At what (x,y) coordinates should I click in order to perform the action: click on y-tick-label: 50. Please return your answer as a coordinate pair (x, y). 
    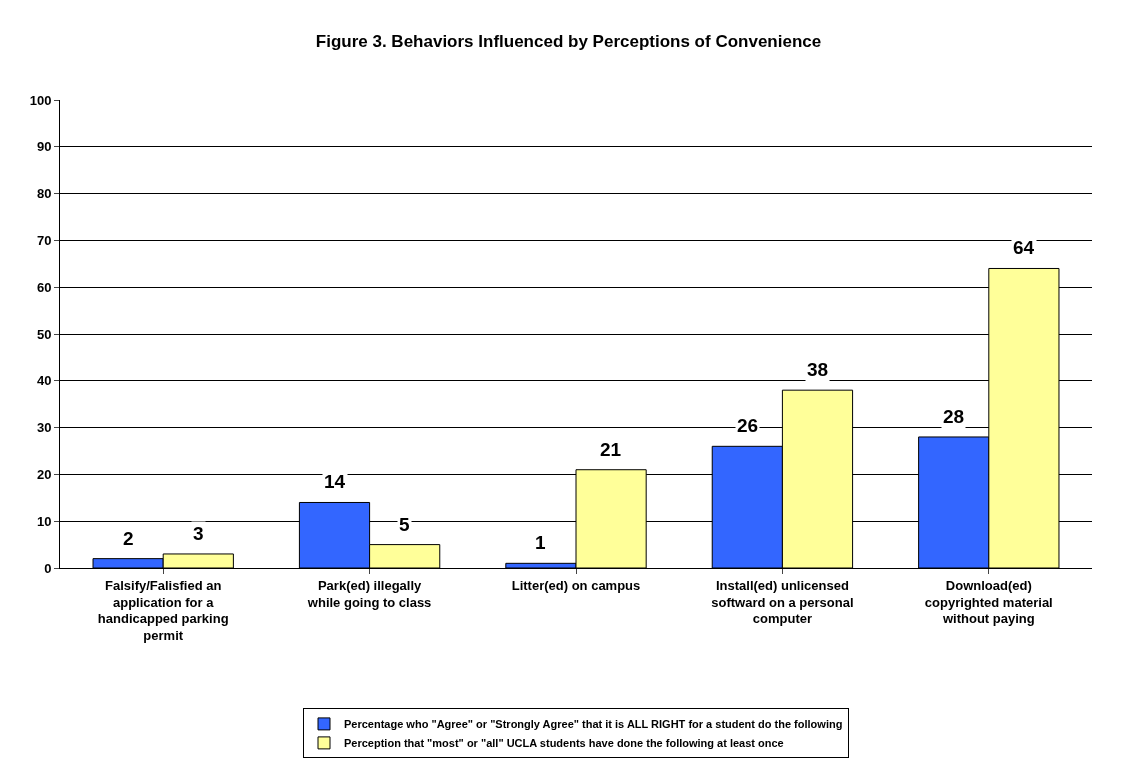
    Looking at the image, I should click on (44, 334).